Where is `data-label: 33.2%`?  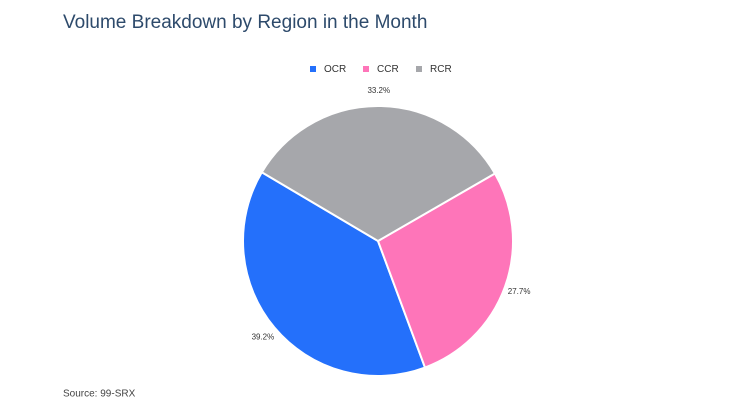 data-label: 33.2% is located at coordinates (378, 90).